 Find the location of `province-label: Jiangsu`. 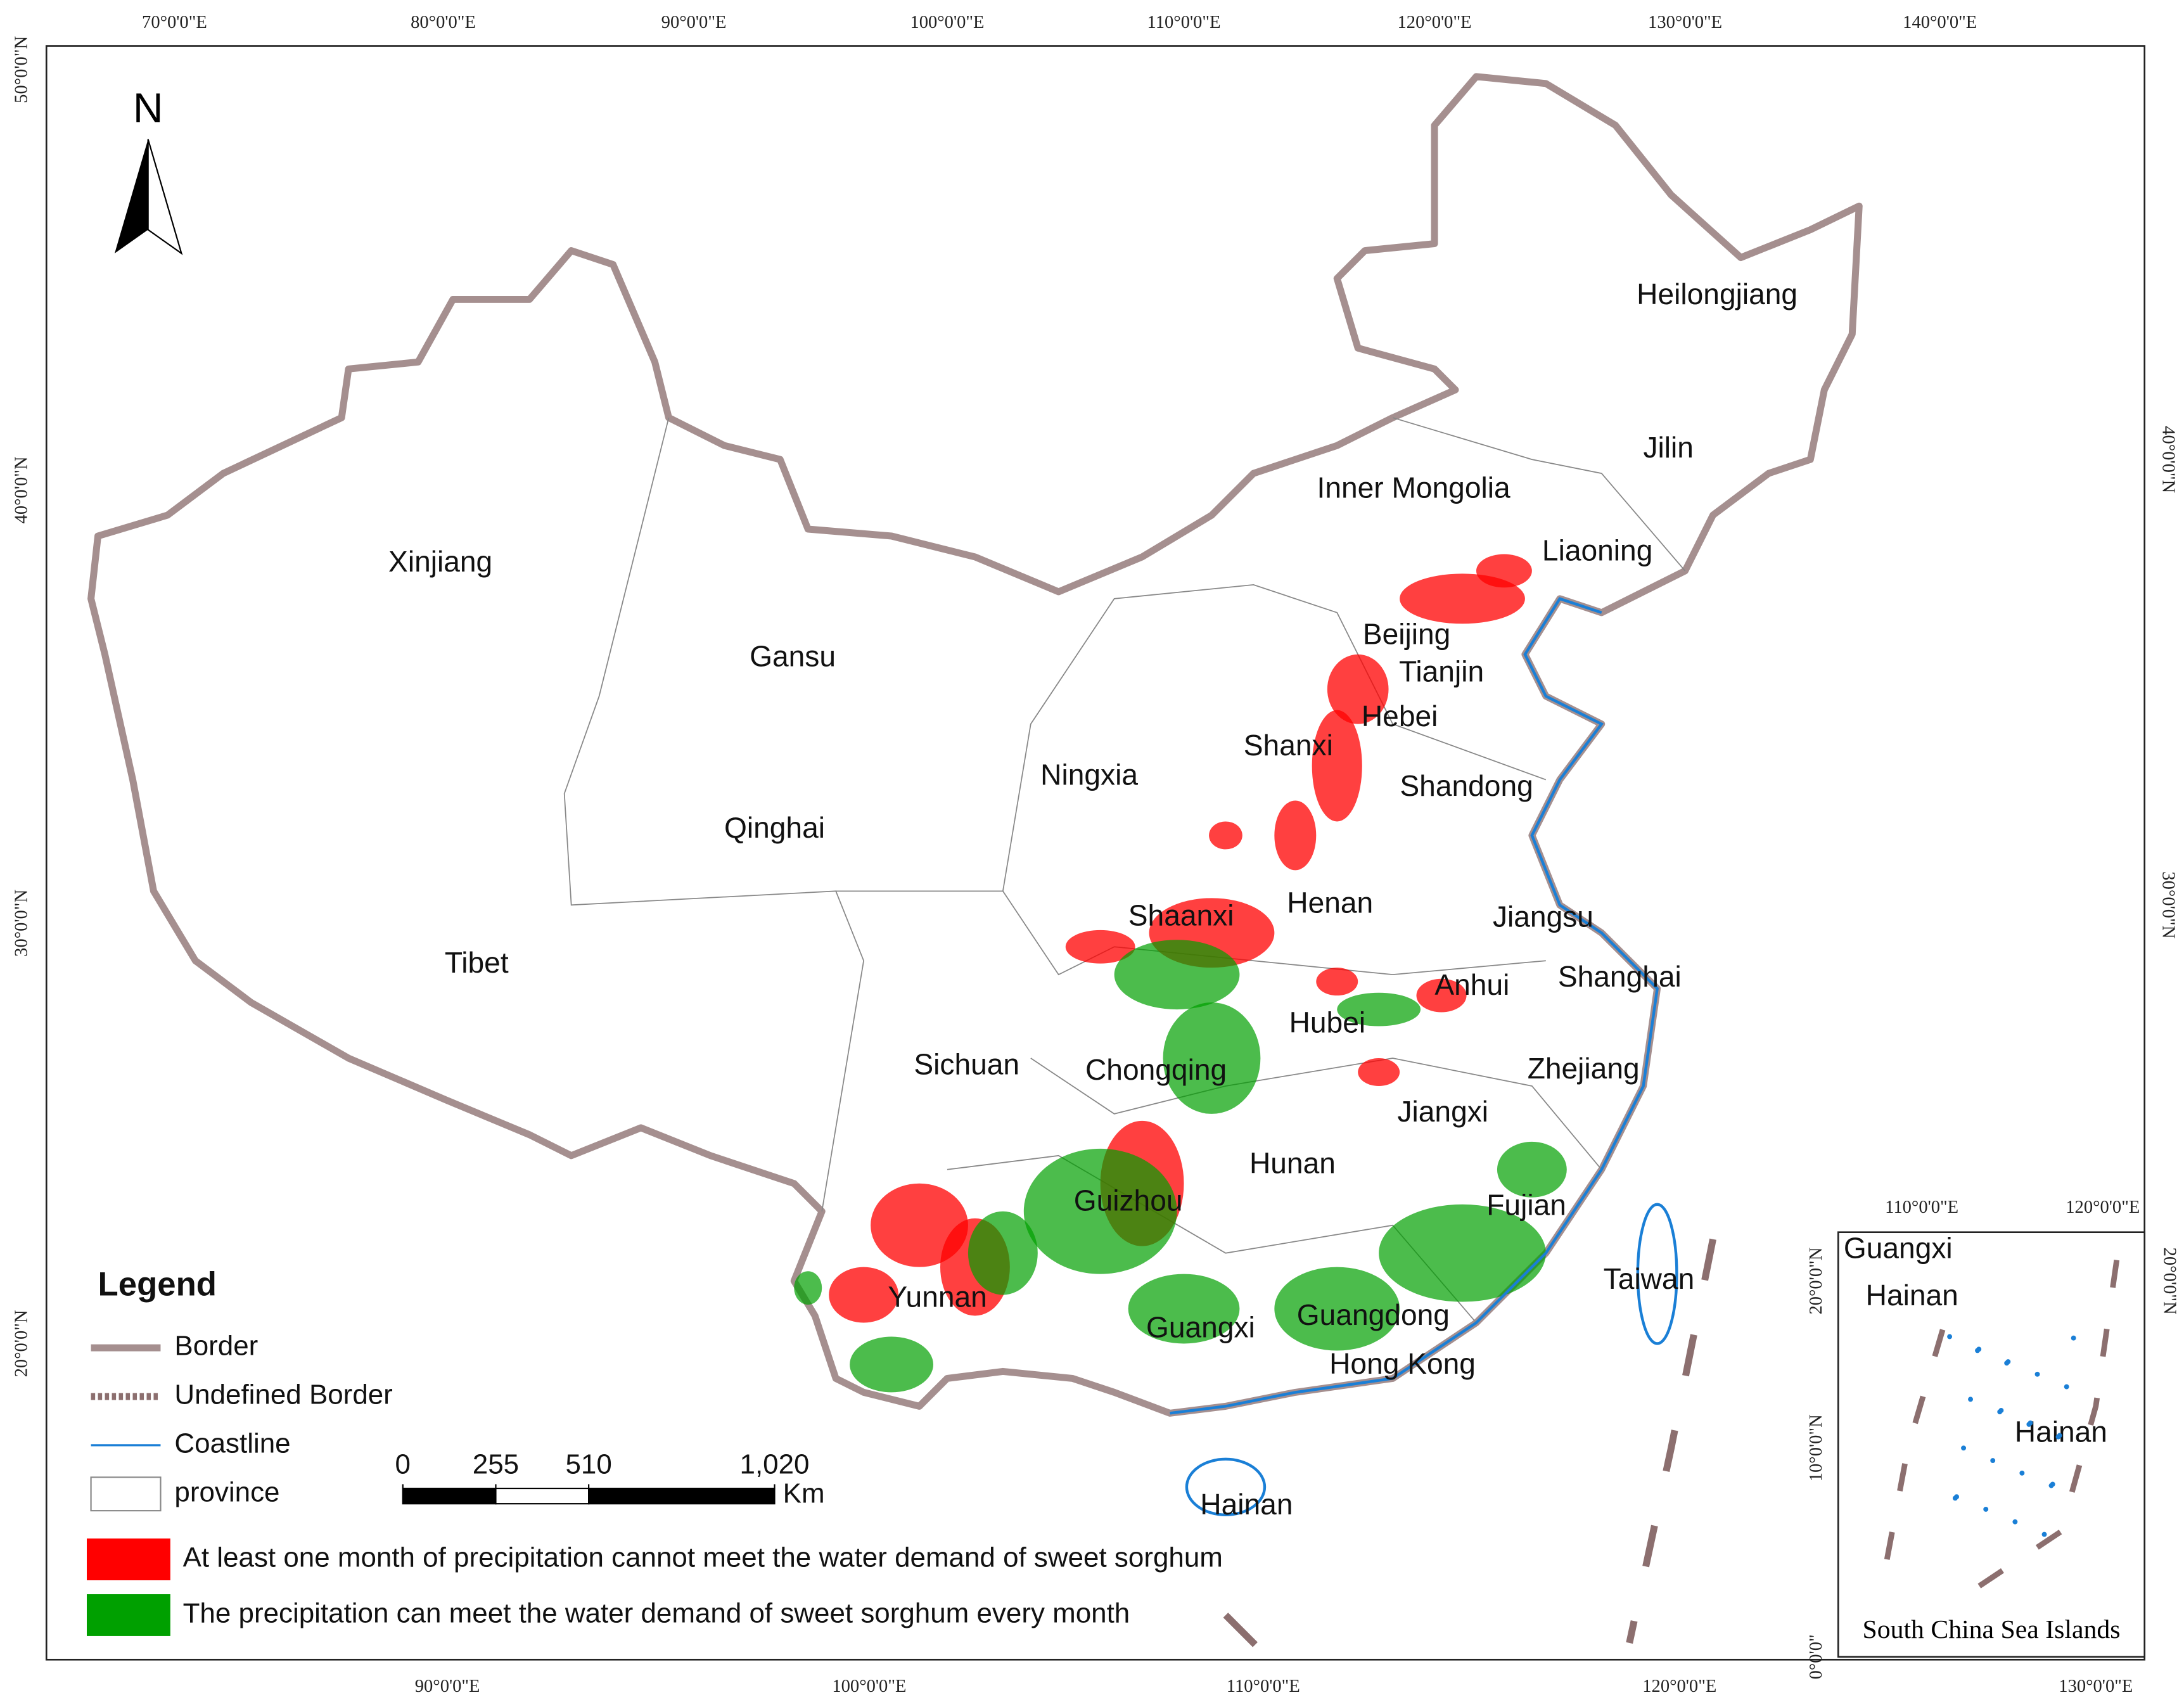

province-label: Jiangsu is located at coordinates (1543, 916).